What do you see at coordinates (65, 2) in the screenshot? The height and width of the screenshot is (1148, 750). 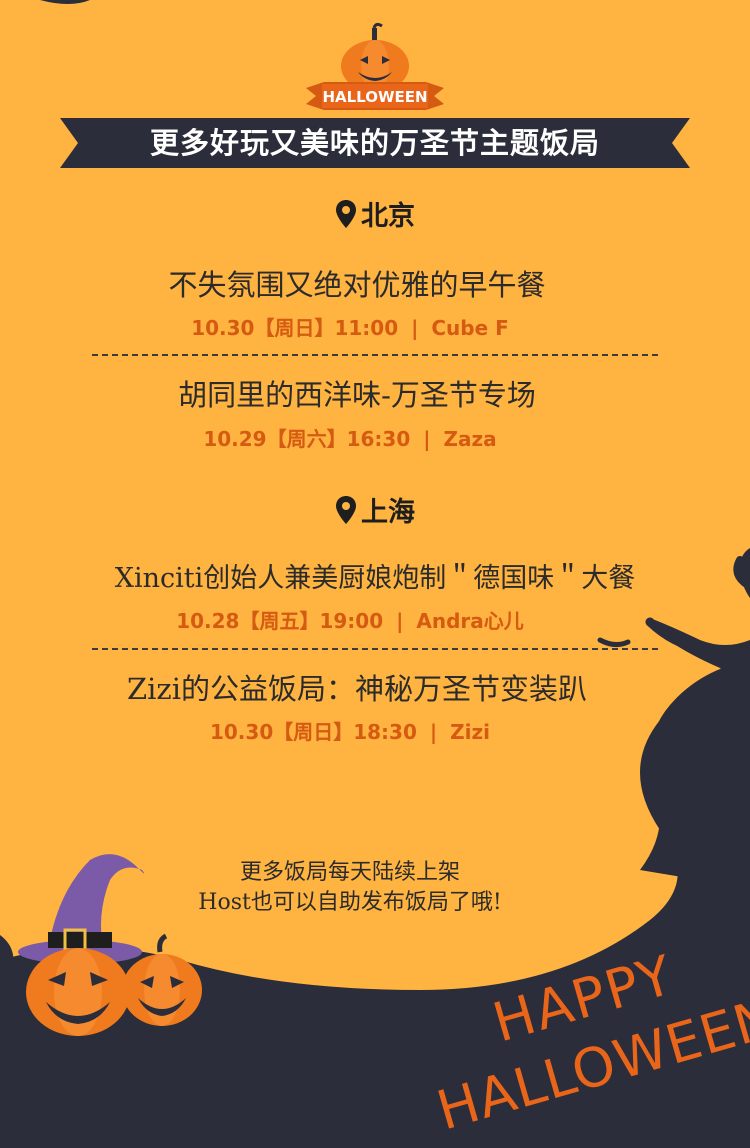 I see `corner-shape` at bounding box center [65, 2].